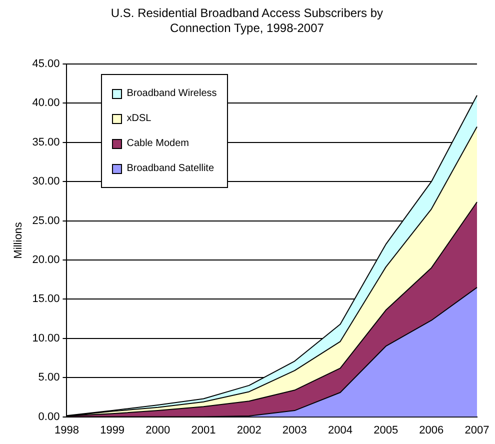  What do you see at coordinates (477, 430) in the screenshot?
I see `x-tick-label: 2007` at bounding box center [477, 430].